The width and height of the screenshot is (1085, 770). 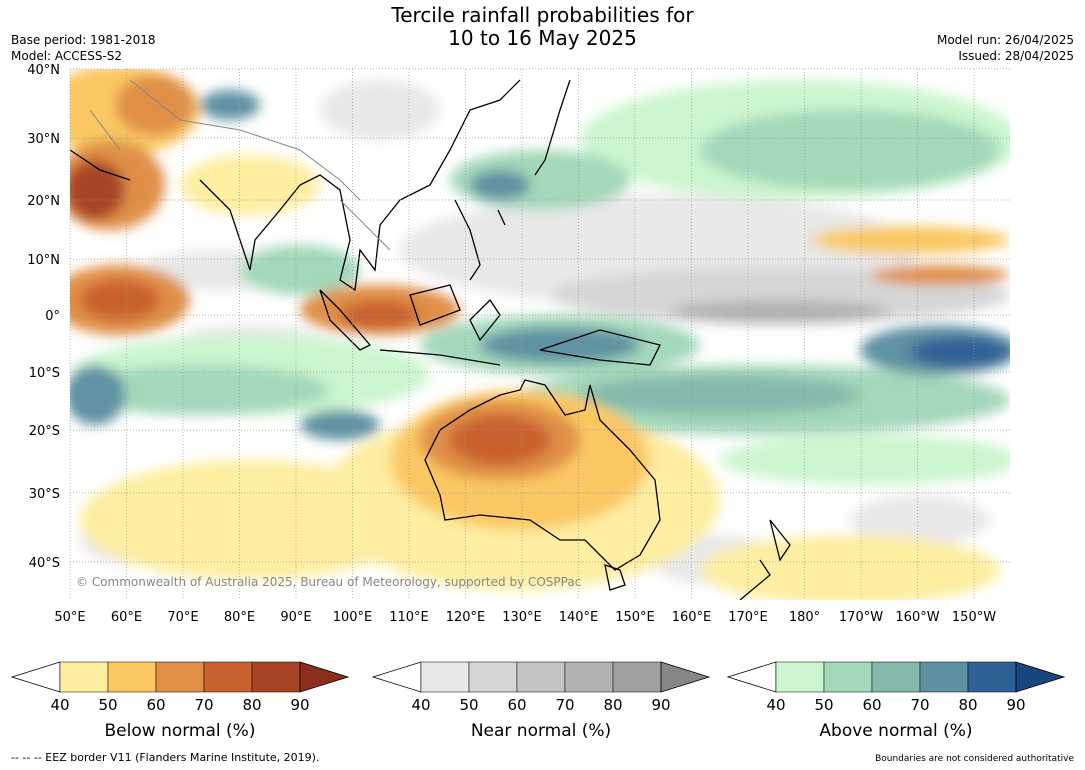 I want to click on lon-label: 80°E, so click(x=239, y=617).